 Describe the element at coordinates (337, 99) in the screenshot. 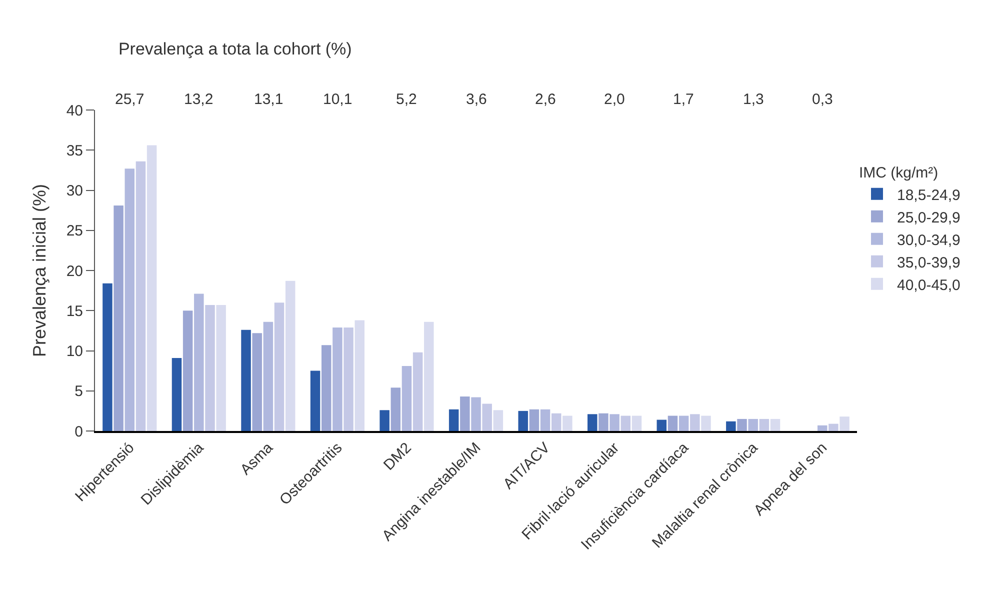

I see `text: 10,1` at that location.